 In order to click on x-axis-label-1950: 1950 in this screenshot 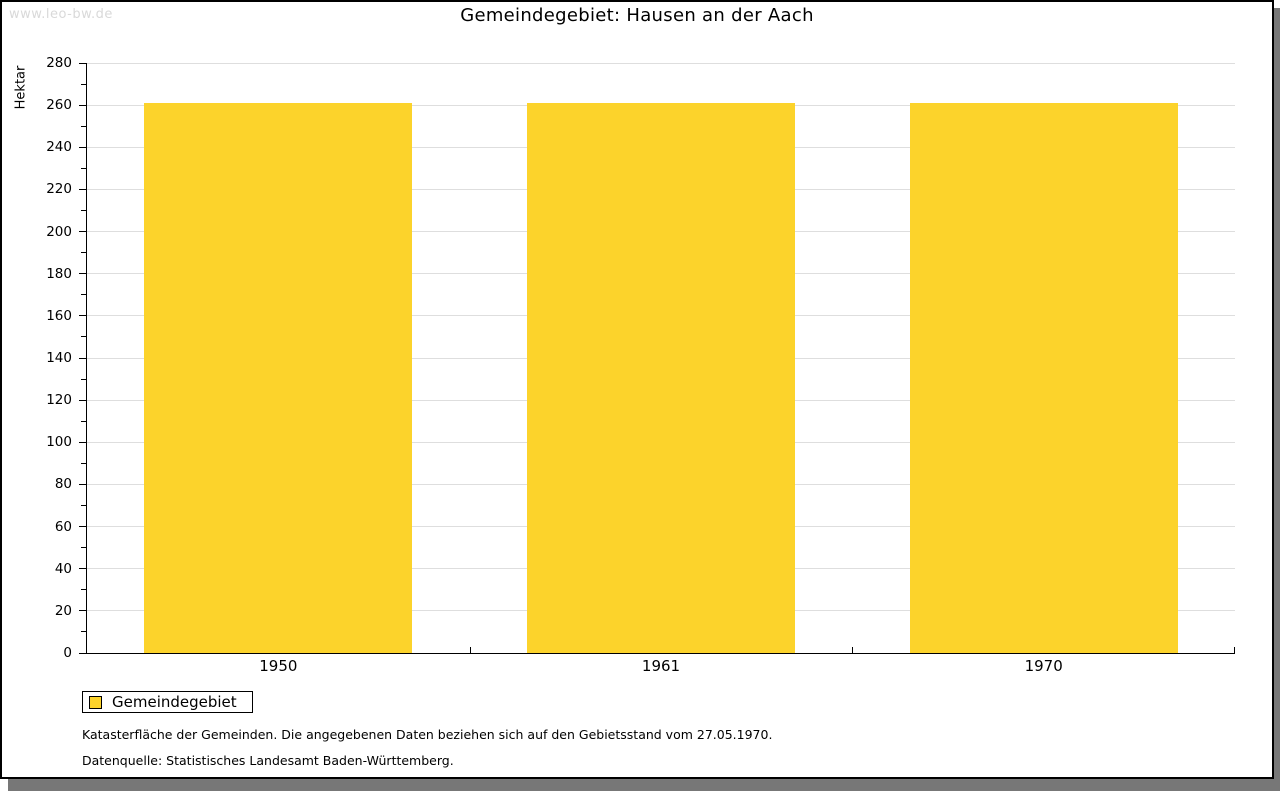, I will do `click(278, 666)`.